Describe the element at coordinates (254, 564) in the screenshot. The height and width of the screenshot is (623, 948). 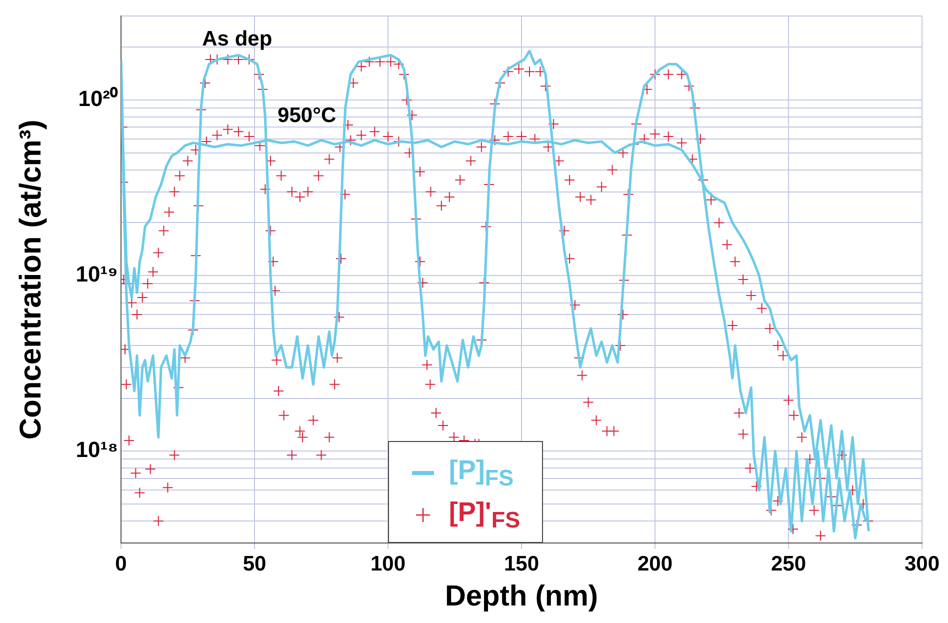
I see `x-tick-label: 50` at that location.